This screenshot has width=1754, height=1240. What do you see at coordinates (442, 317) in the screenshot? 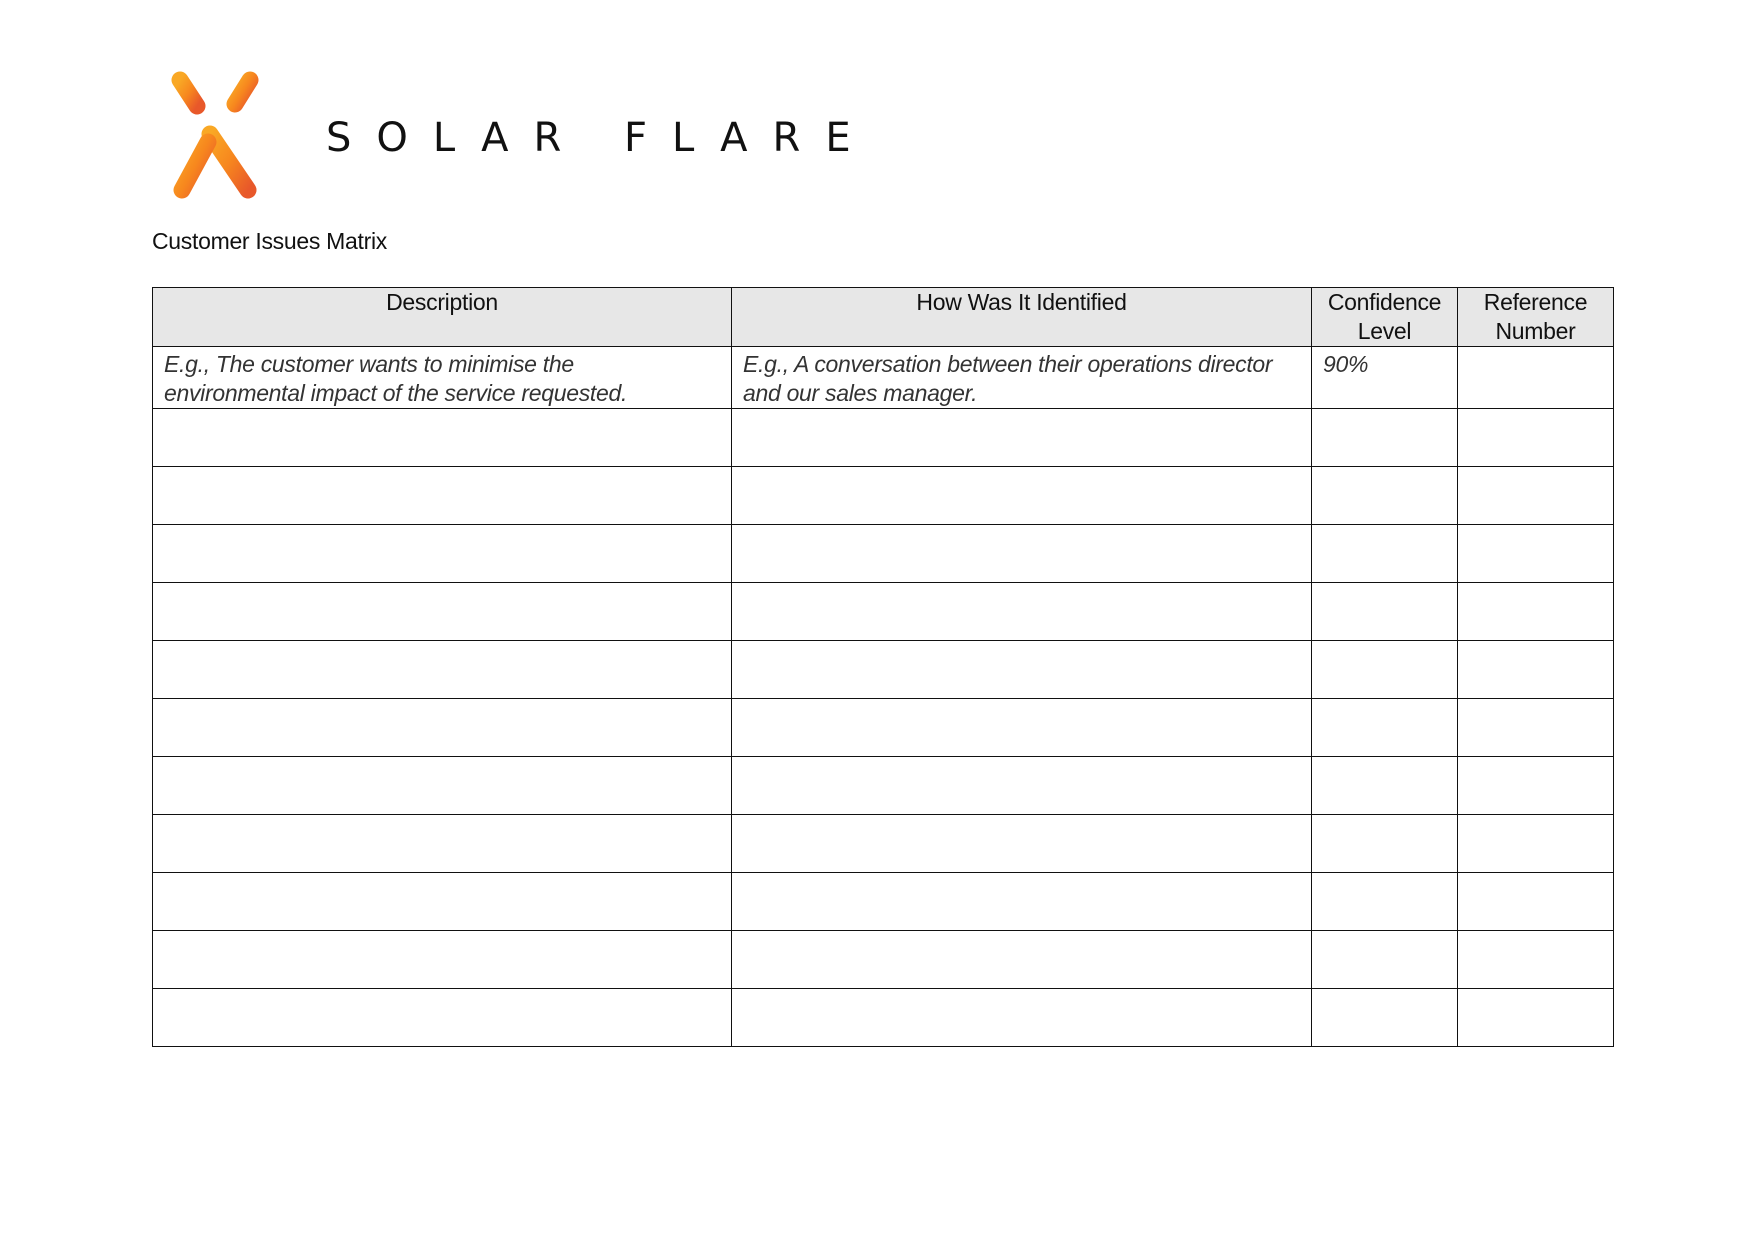
I see `header-description: Description` at bounding box center [442, 317].